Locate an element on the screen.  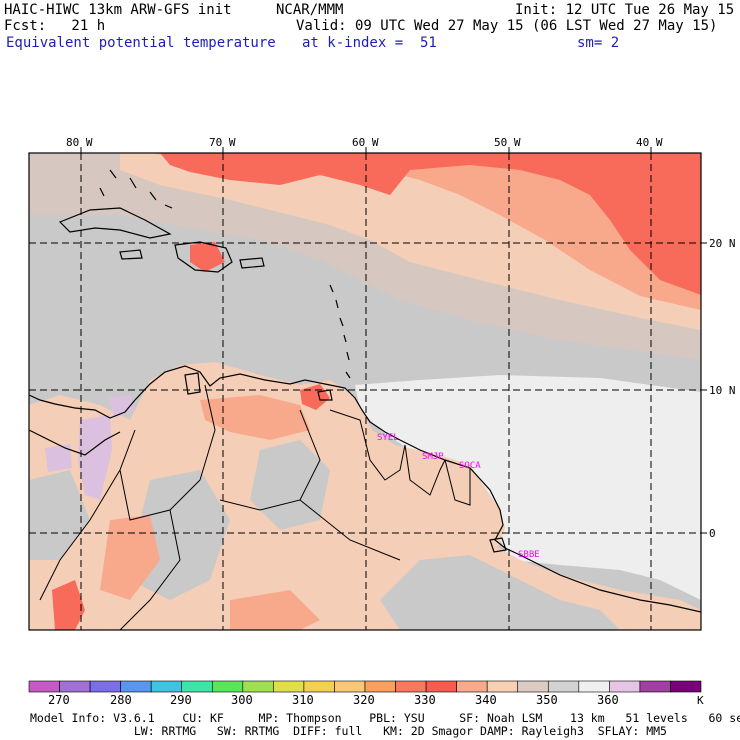
colorbar-label: 340 is located at coordinates (486, 700).